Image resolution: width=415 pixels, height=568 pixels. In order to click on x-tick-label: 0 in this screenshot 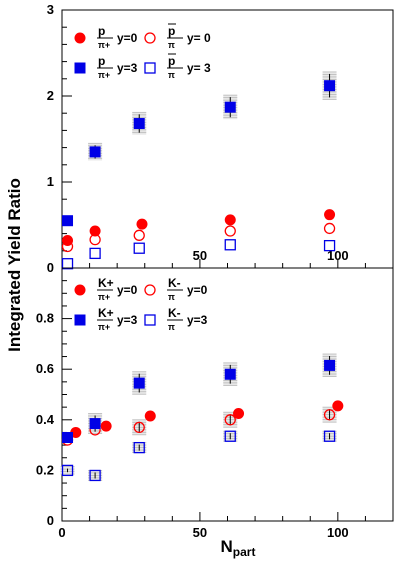, I will do `click(61, 532)`.